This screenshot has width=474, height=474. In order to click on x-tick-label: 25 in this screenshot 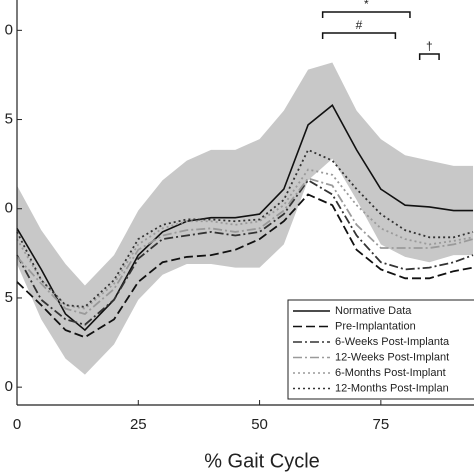, I will do `click(138, 424)`.